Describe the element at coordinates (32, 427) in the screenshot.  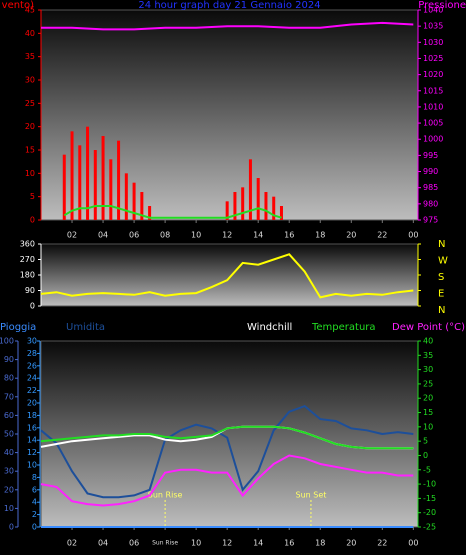
I see `y-tick-label: 16` at that location.